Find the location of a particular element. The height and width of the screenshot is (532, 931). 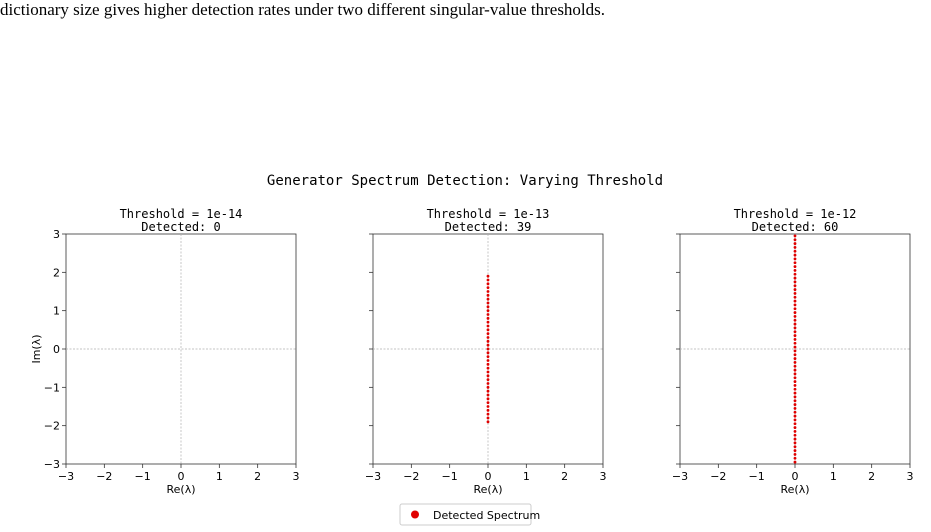

x-axis-label: Re(λ) is located at coordinates (794, 489).